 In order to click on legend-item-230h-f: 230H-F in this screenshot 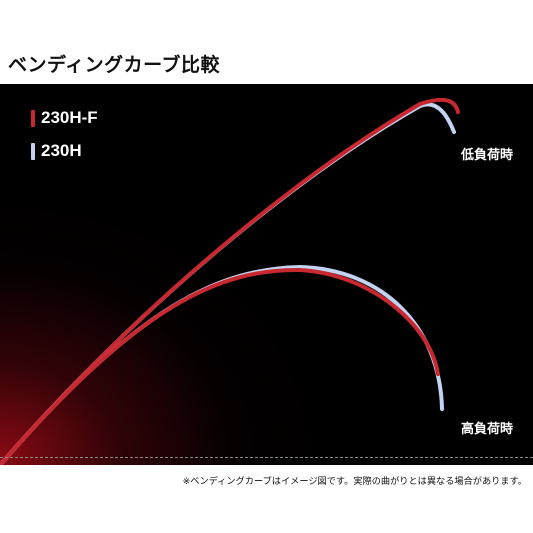, I will do `click(64, 118)`.